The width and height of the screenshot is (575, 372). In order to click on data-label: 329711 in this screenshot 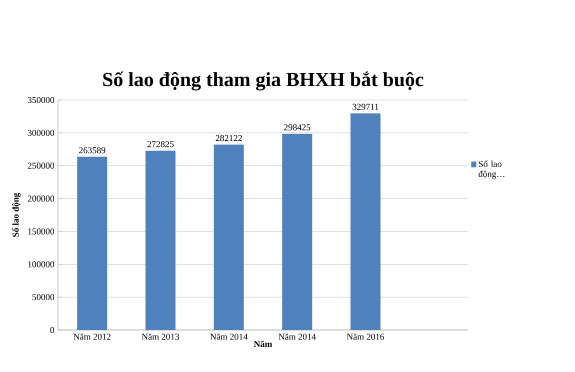, I will do `click(365, 107)`.